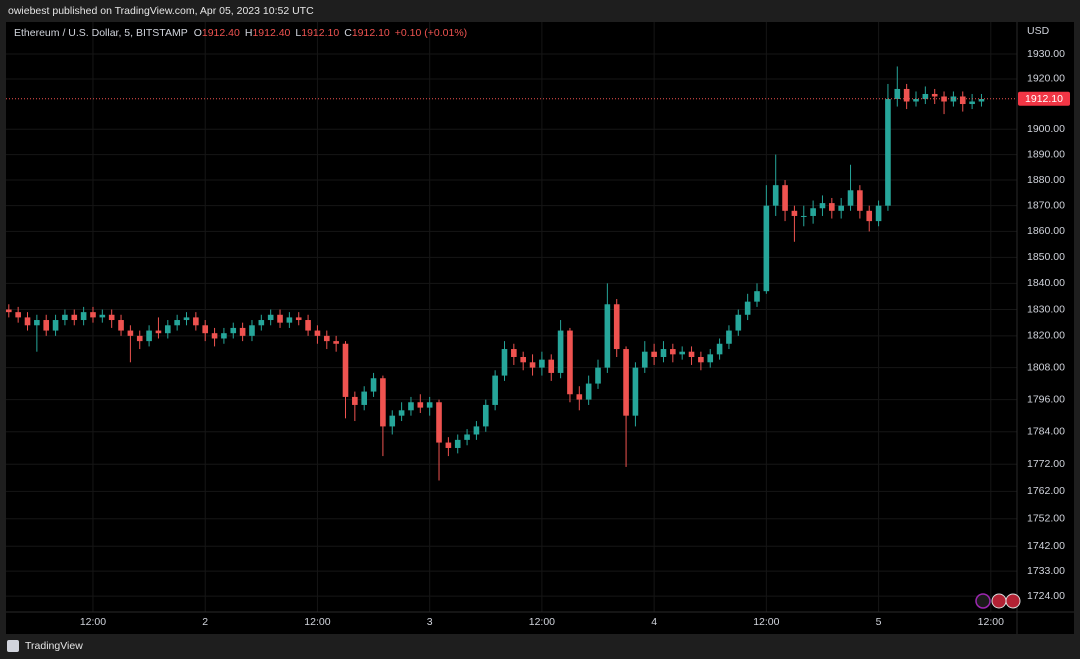  I want to click on y-tick-label: 1900.00, so click(1046, 129).